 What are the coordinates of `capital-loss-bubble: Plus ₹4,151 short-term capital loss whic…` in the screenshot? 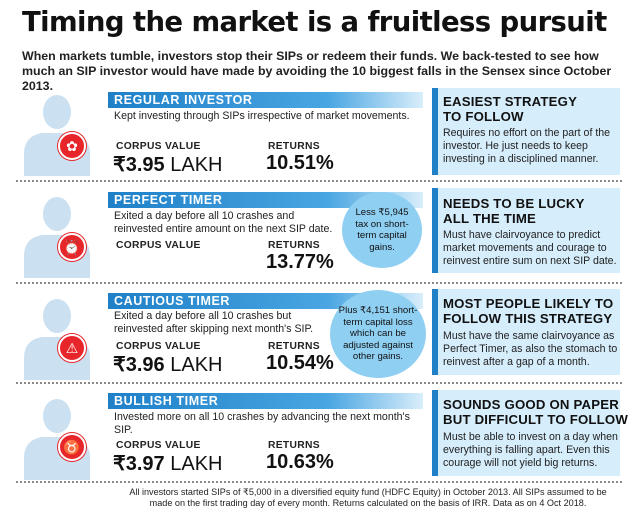 It's located at (378, 334).